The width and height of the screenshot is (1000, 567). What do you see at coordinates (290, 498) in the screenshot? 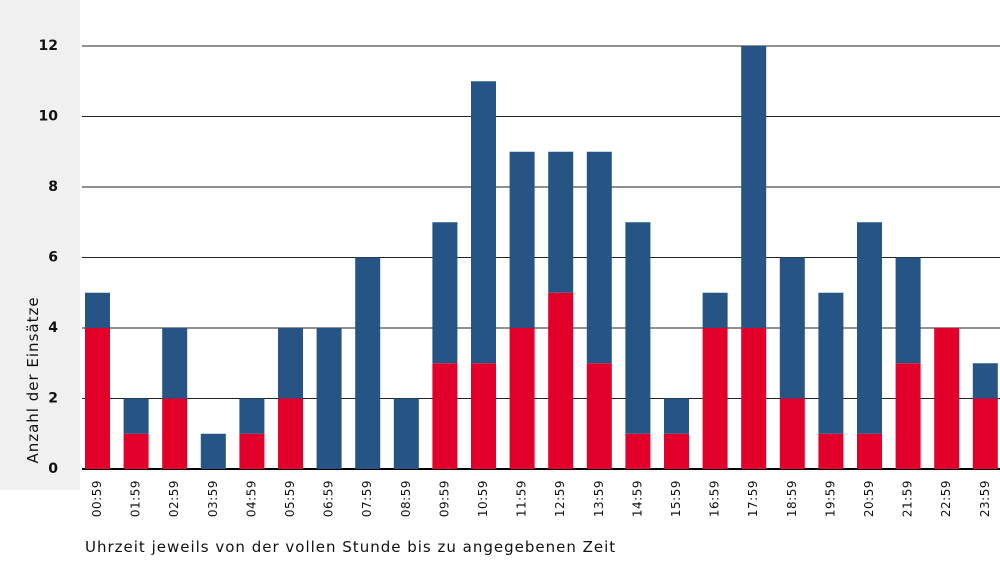
I see `x-tick-label: 05:59` at bounding box center [290, 498].